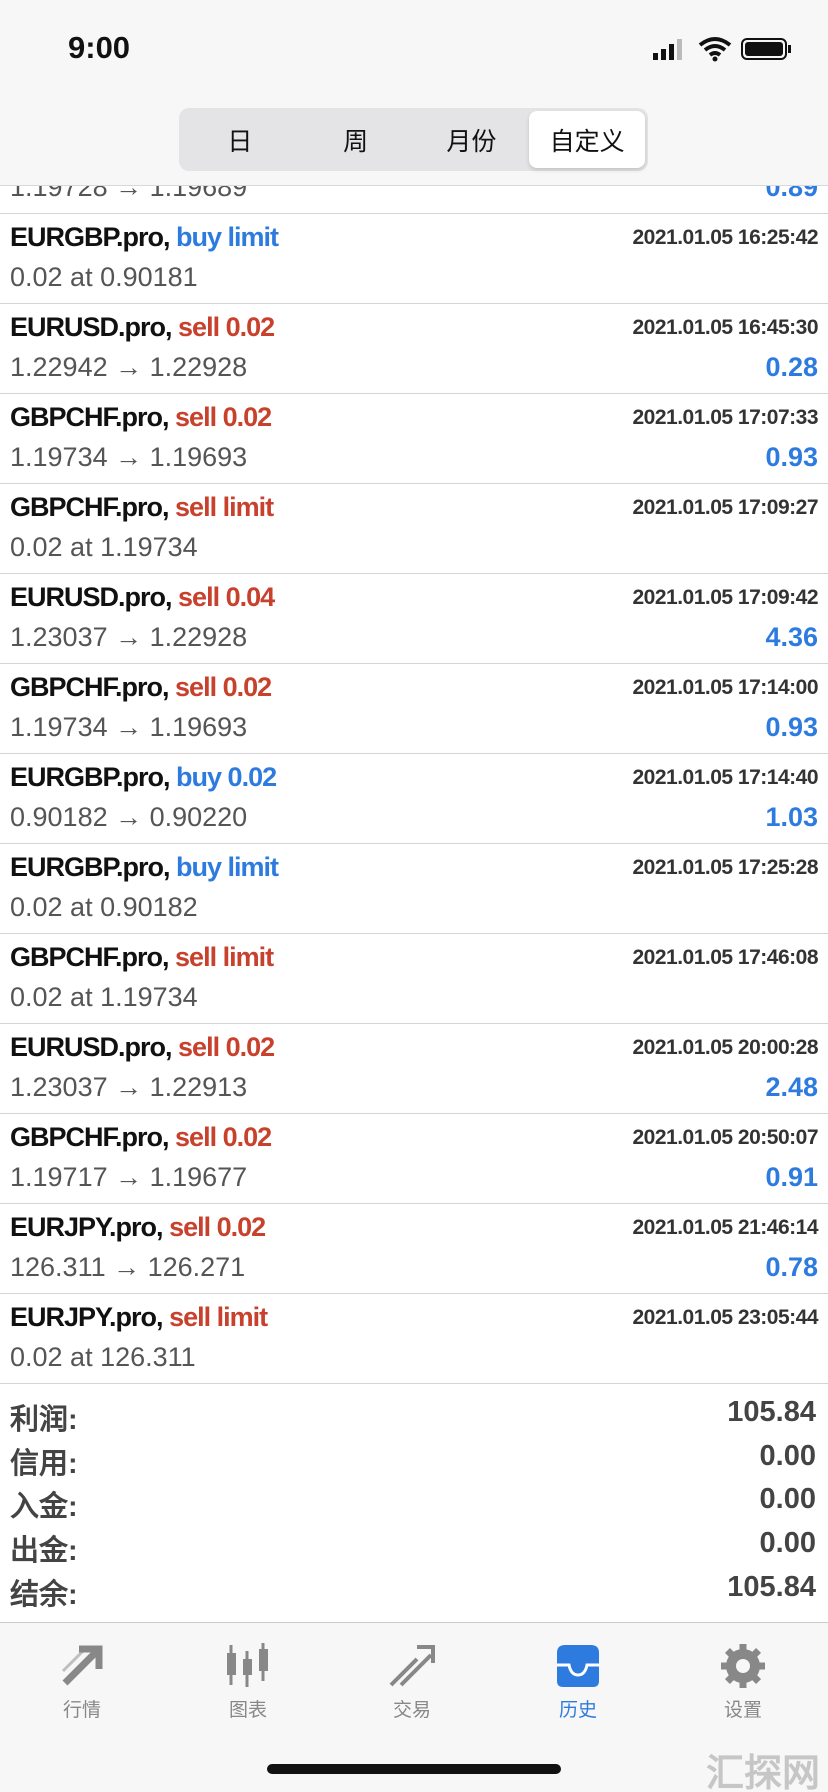 The width and height of the screenshot is (828, 1792). Describe the element at coordinates (722, 49) in the screenshot. I see `status-icons` at that location.